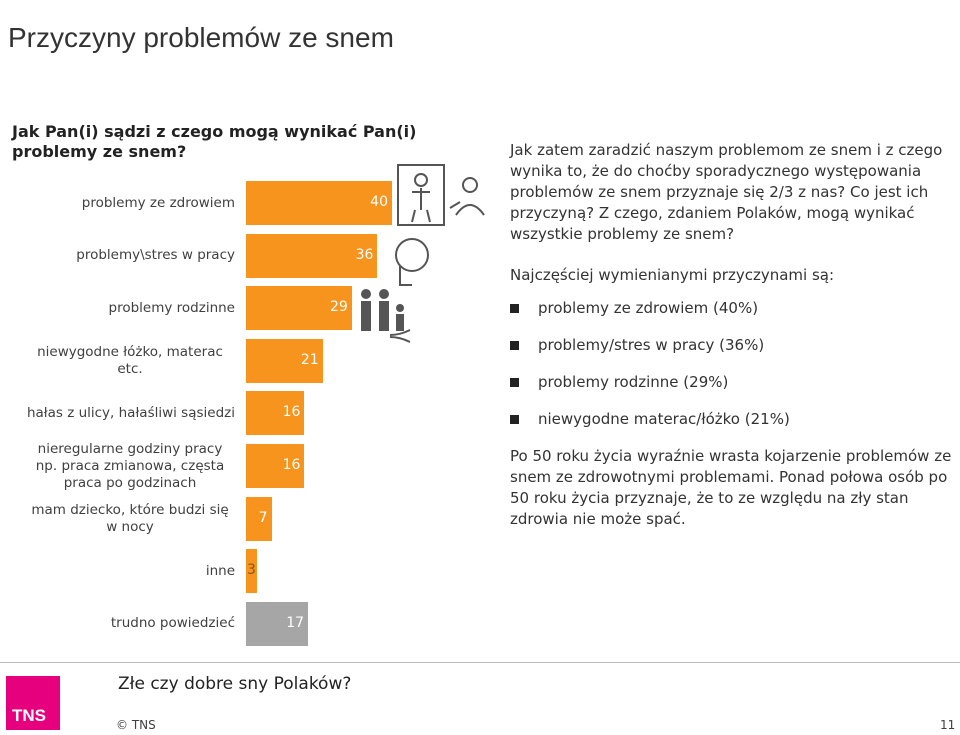 Image resolution: width=960 pixels, height=735 pixels. What do you see at coordinates (339, 307) in the screenshot?
I see `value-label: 29` at bounding box center [339, 307].